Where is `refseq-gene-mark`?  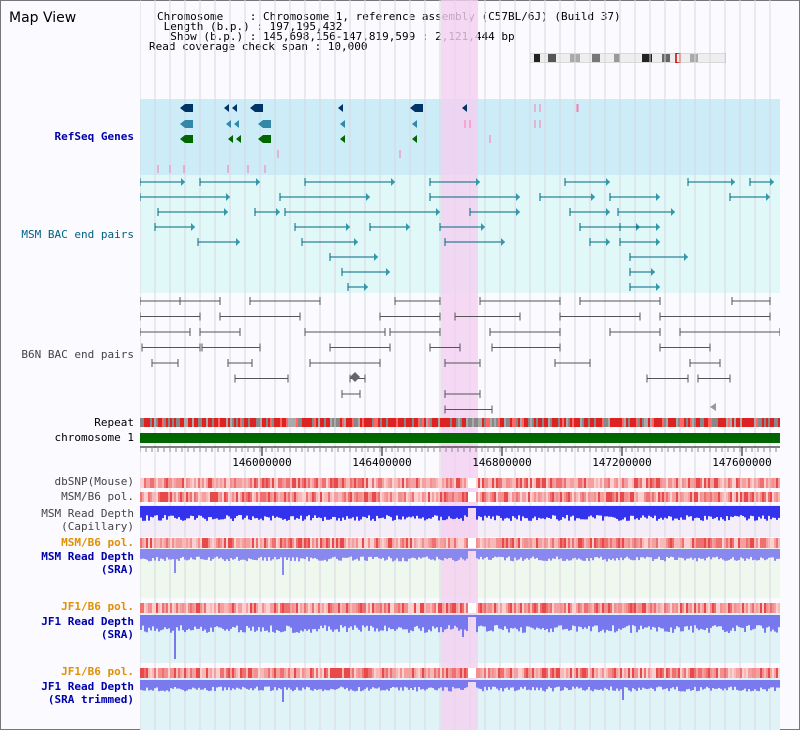
refseq-gene-mark is located at coordinates (182, 108).